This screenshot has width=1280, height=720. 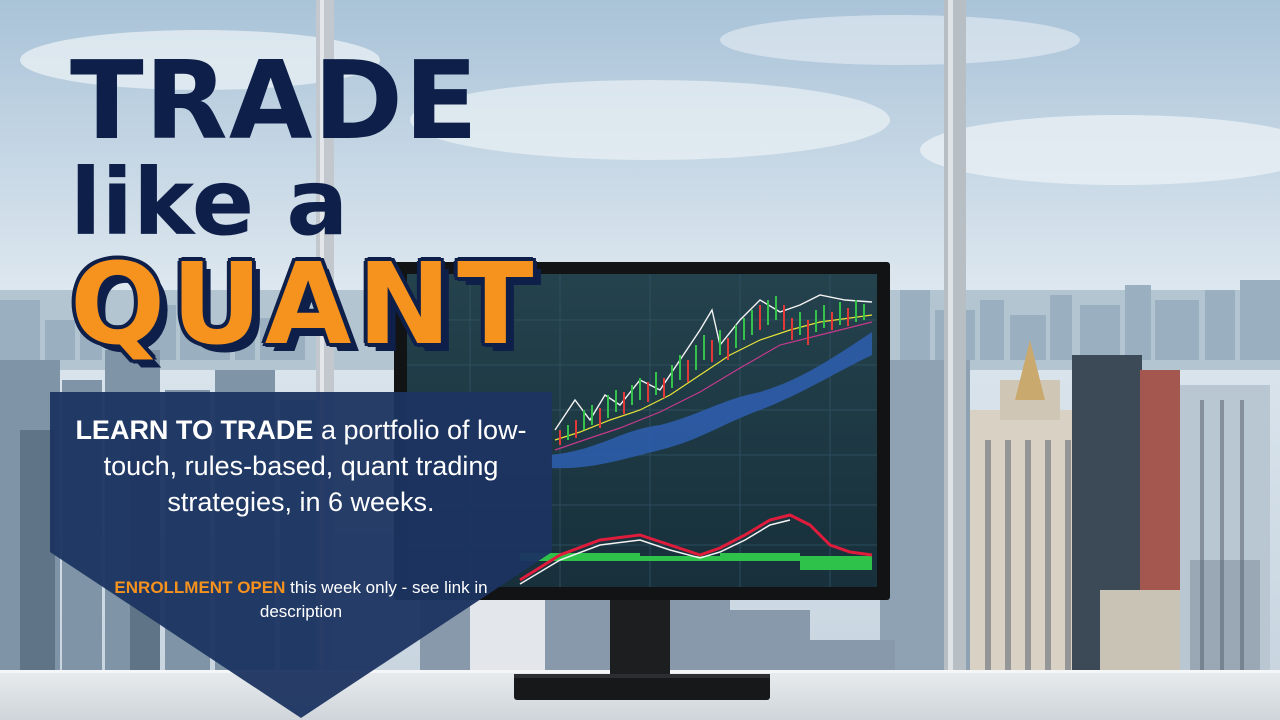 I want to click on monitor-base, so click(x=642, y=687).